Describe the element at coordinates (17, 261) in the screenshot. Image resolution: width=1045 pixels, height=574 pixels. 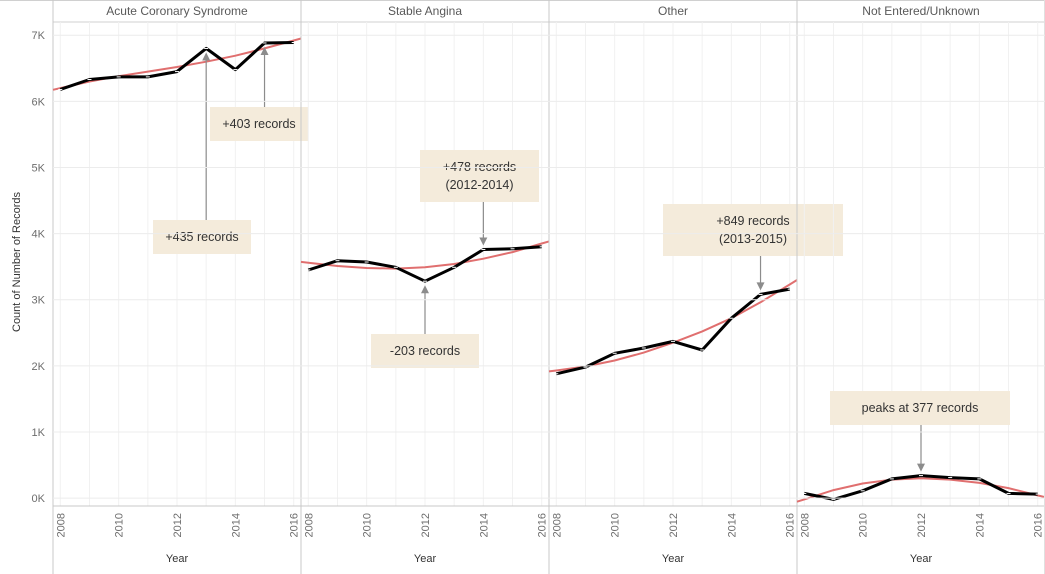
I see `y-axis-label: Count of Number of Records` at that location.